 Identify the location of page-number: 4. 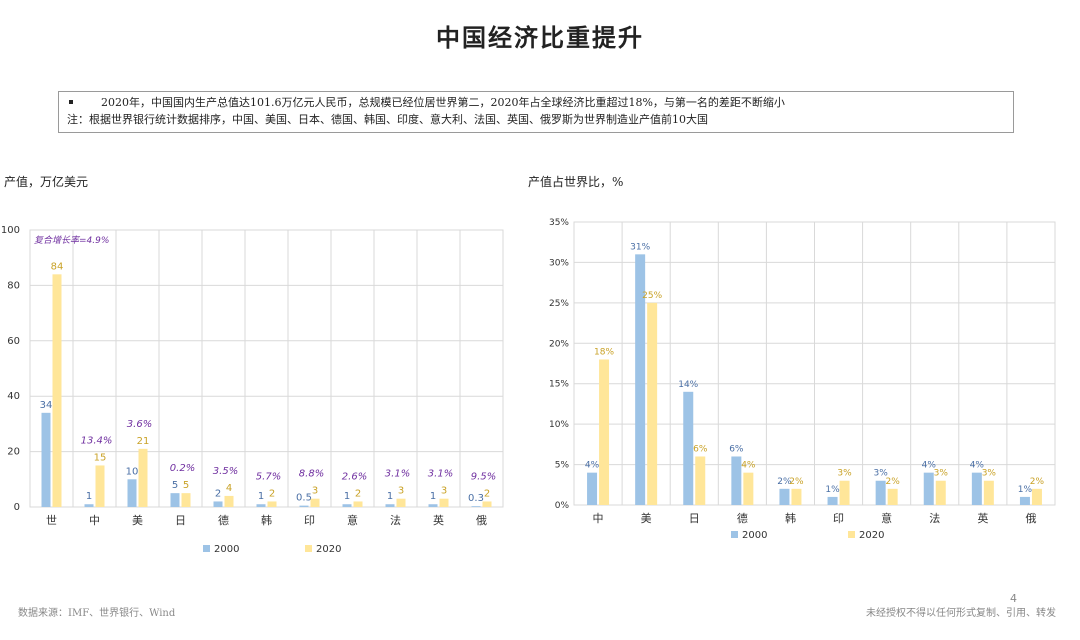
(1013, 598).